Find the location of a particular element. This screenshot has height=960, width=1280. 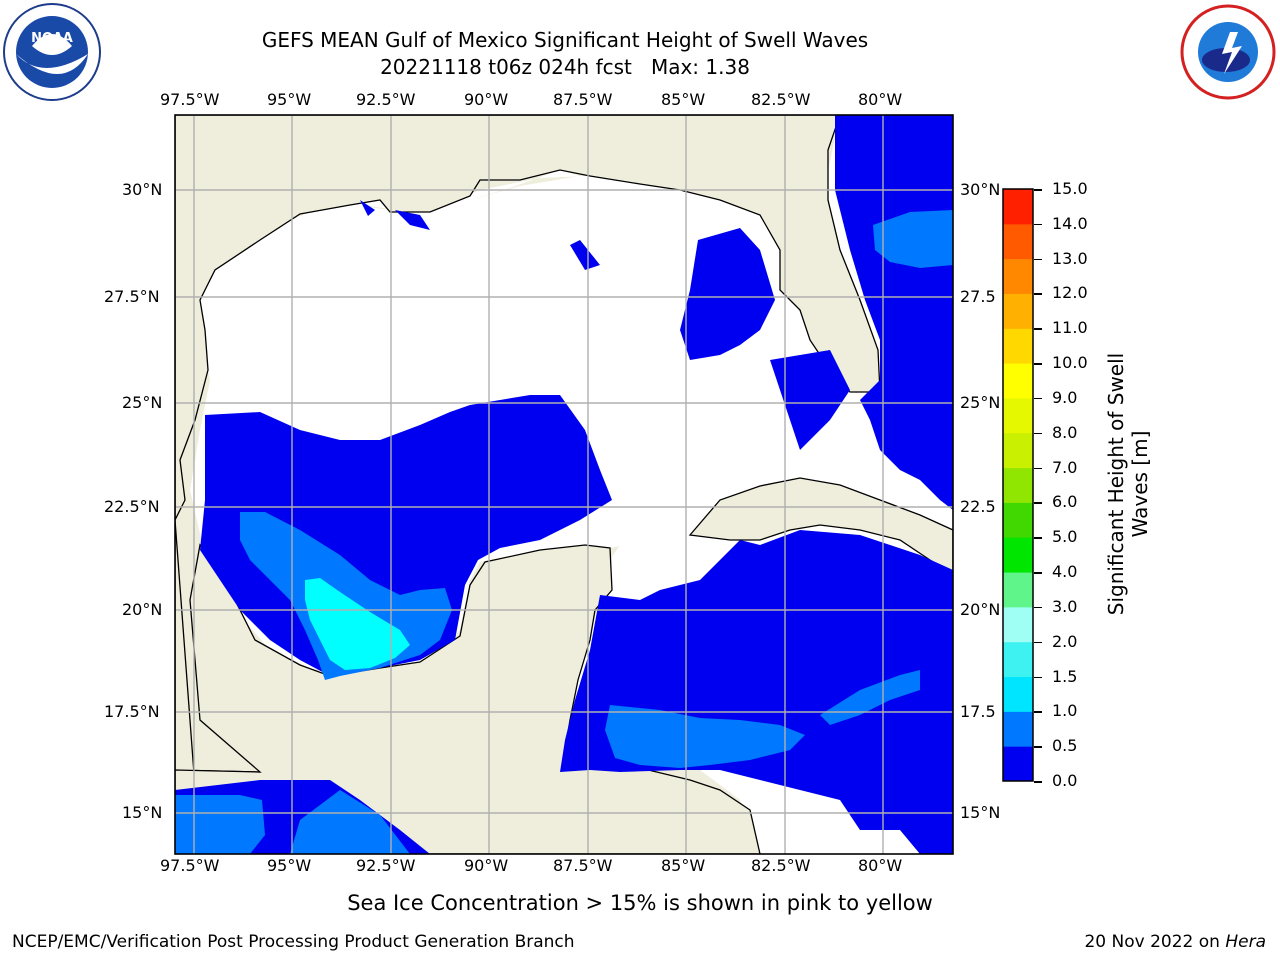

colorbar-tick-label: 8.0 is located at coordinates (1065, 432).